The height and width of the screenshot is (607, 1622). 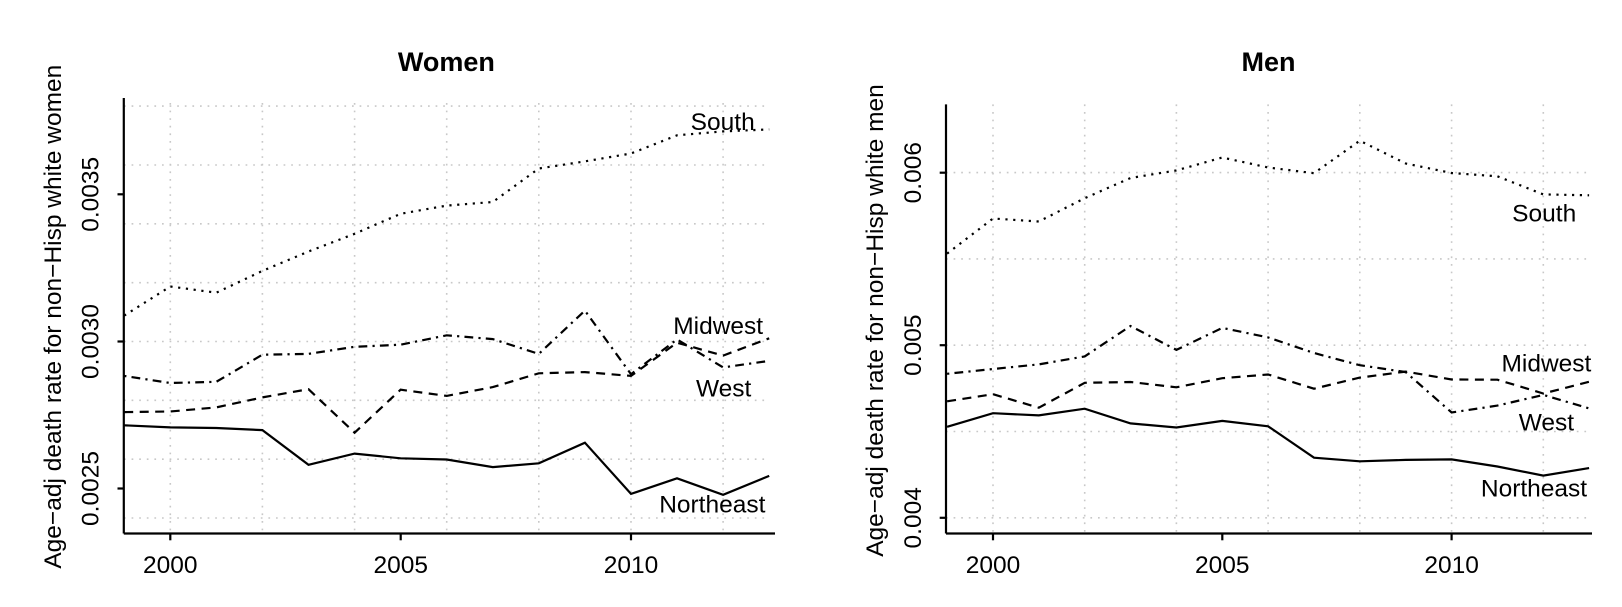 I want to click on svg-text: 0.005, so click(x=913, y=345).